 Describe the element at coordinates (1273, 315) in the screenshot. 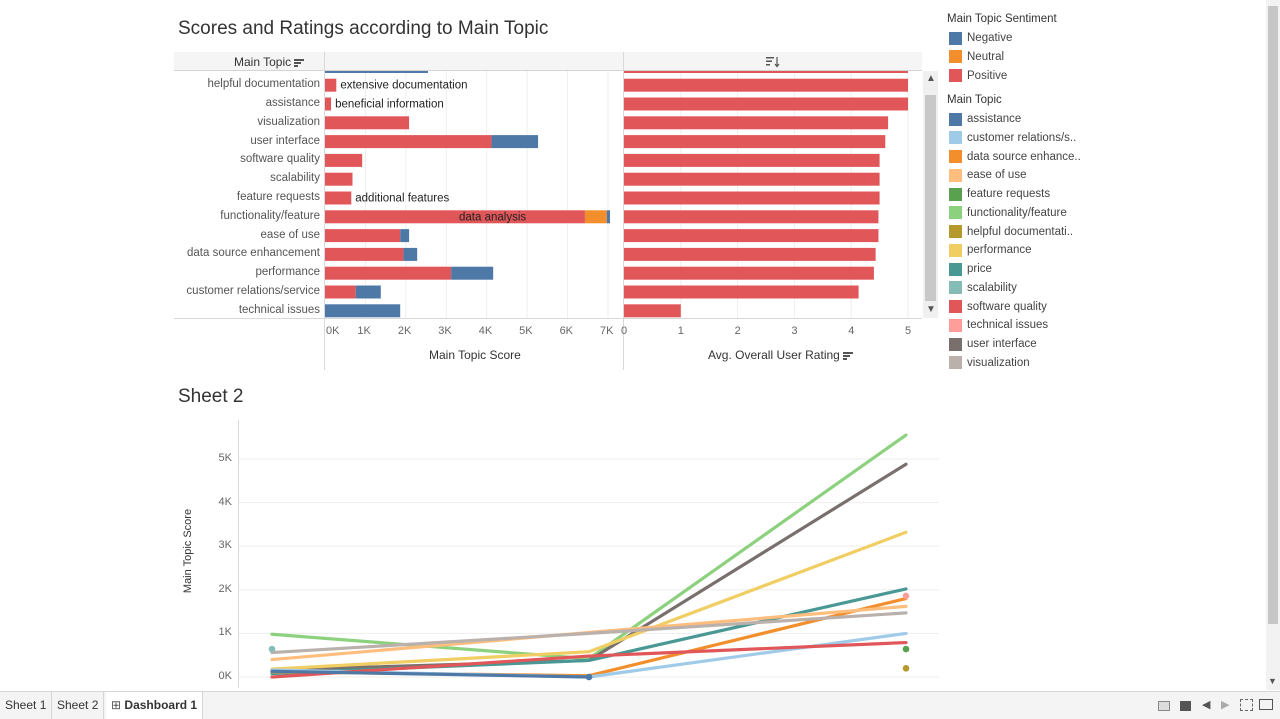

I see `dashboard-scroll-thumb` at that location.